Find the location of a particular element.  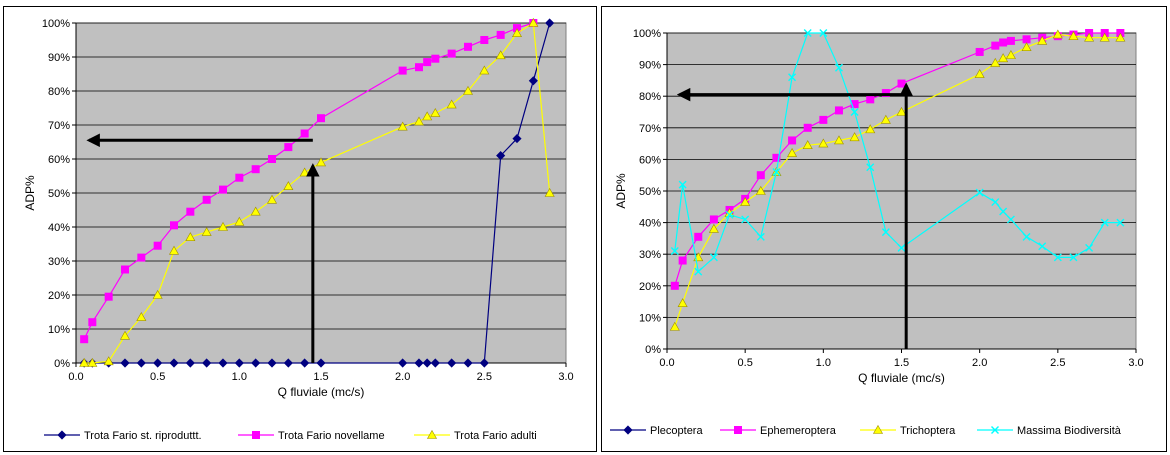

y-tick-label: 70% is located at coordinates (650, 129).